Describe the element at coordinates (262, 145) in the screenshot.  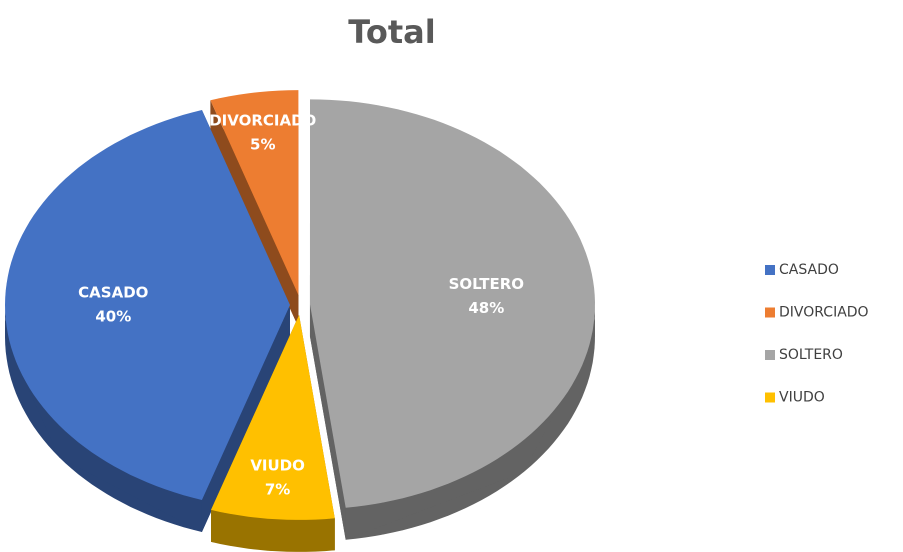
I see `data-label-value: 5%` at that location.